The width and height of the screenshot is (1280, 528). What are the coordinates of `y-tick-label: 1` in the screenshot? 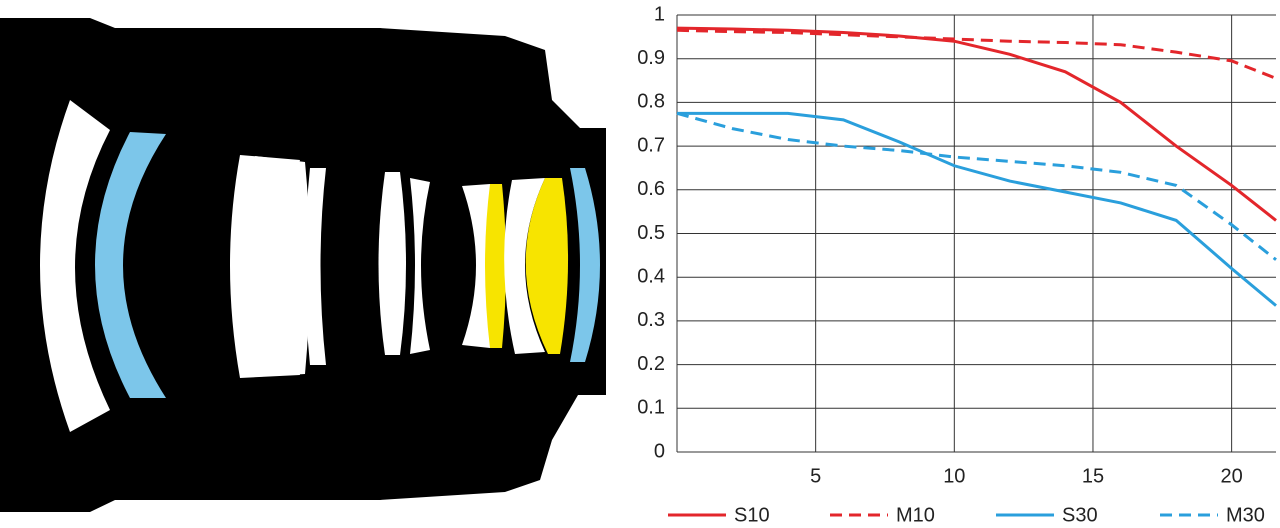 It's located at (659, 14).